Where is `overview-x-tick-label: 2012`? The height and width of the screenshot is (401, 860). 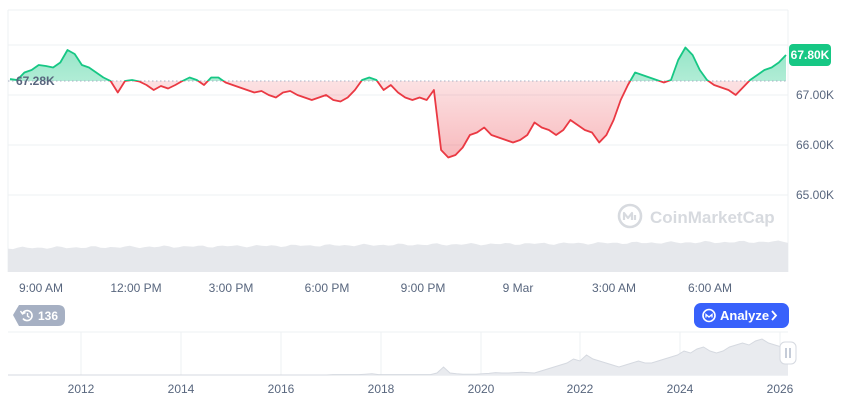 overview-x-tick-label: 2012 is located at coordinates (81, 389).